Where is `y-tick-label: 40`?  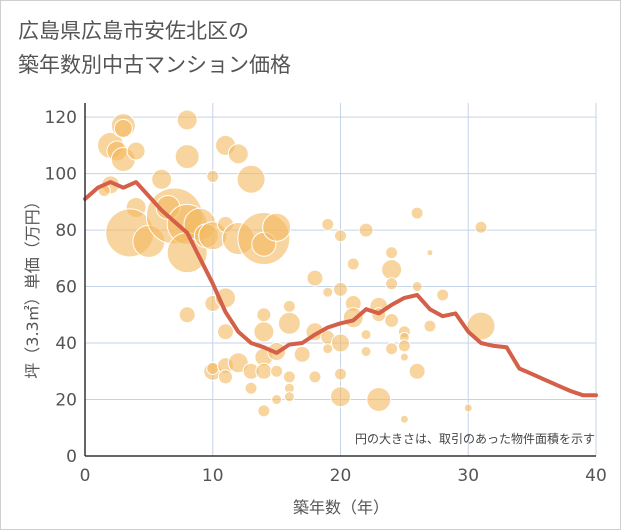 y-tick-label: 40 is located at coordinates (66, 344).